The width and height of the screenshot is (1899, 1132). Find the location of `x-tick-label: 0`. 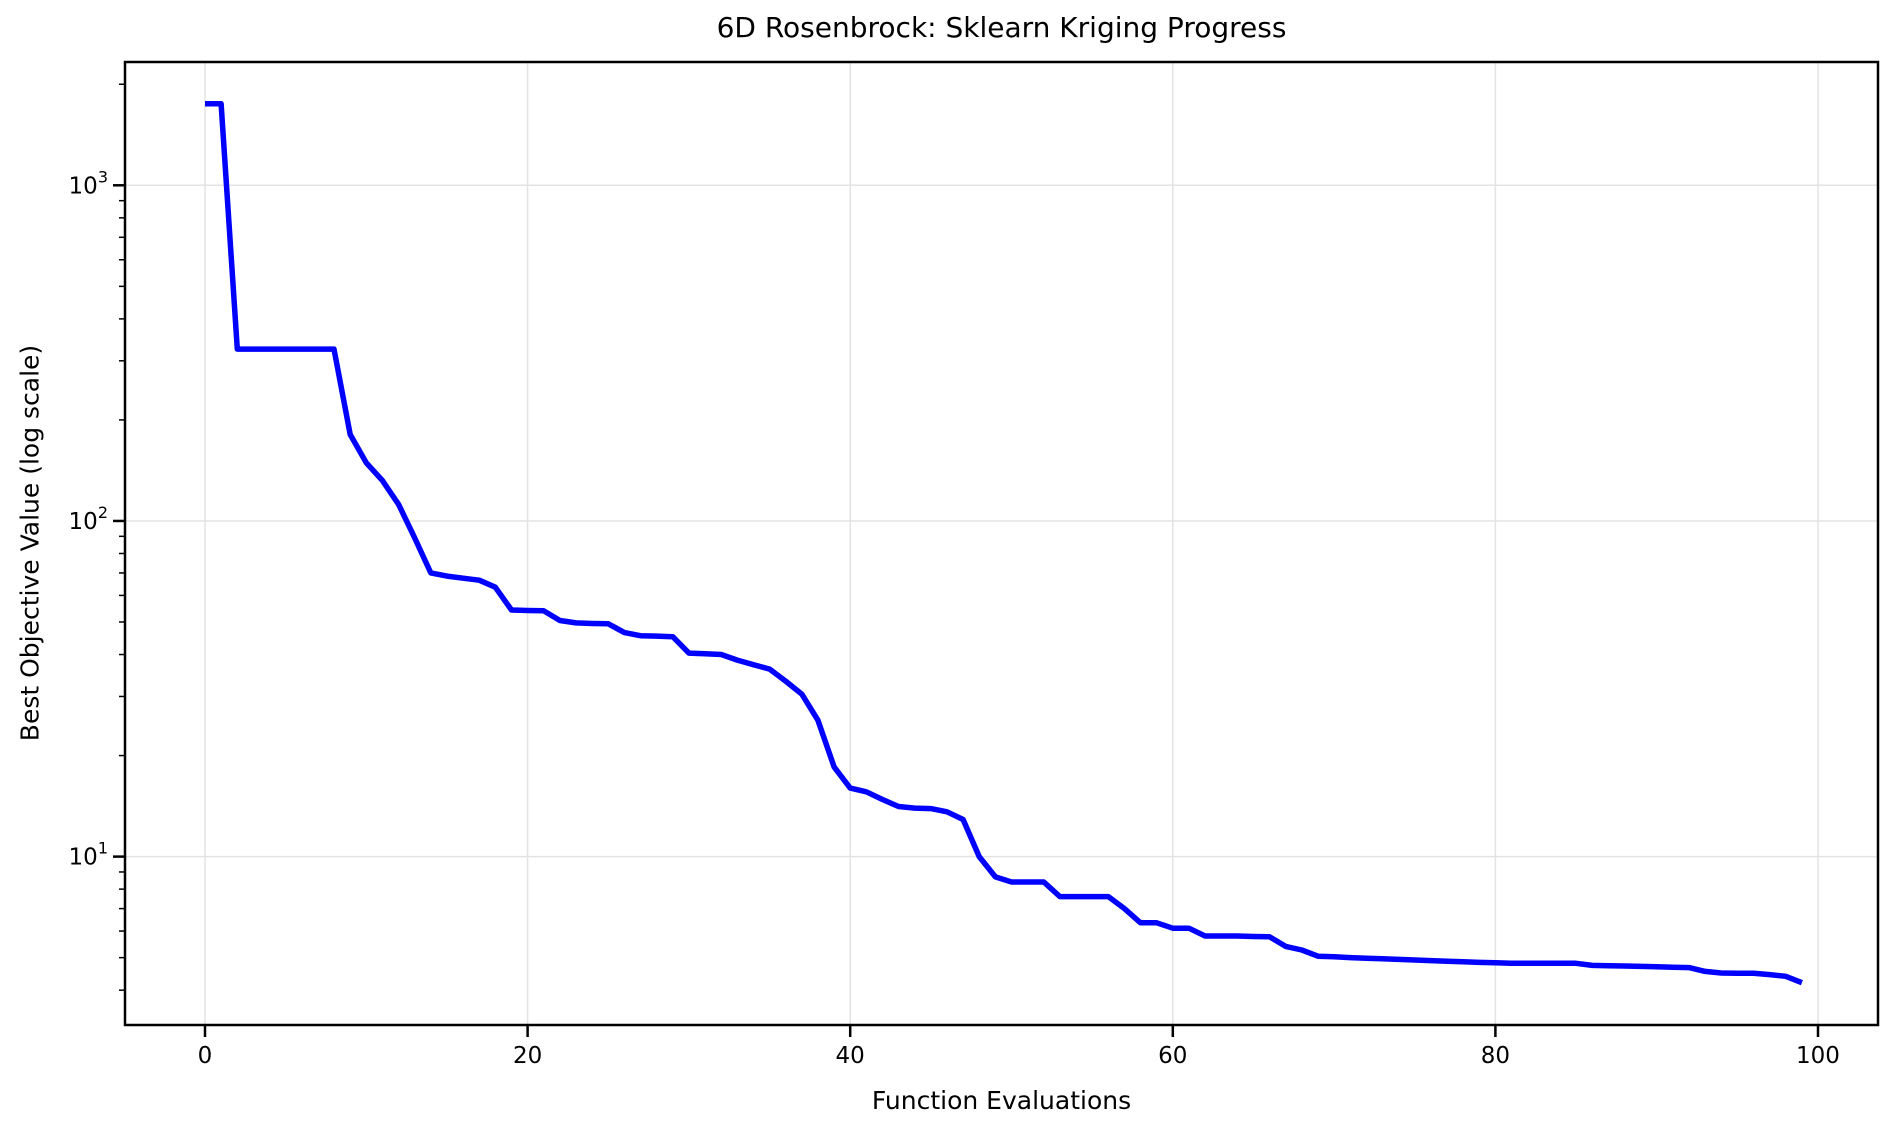

x-tick-label: 0 is located at coordinates (205, 1056).